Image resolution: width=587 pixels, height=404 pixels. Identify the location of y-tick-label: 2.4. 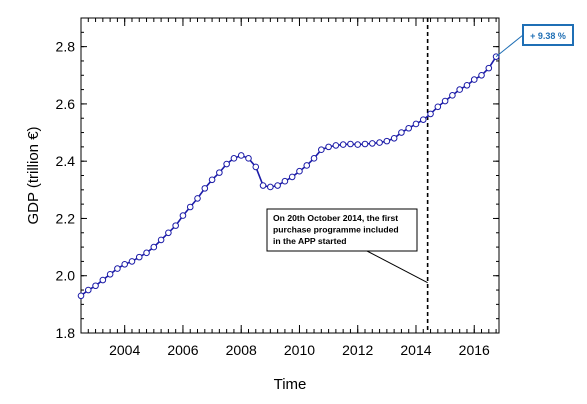
(66, 161).